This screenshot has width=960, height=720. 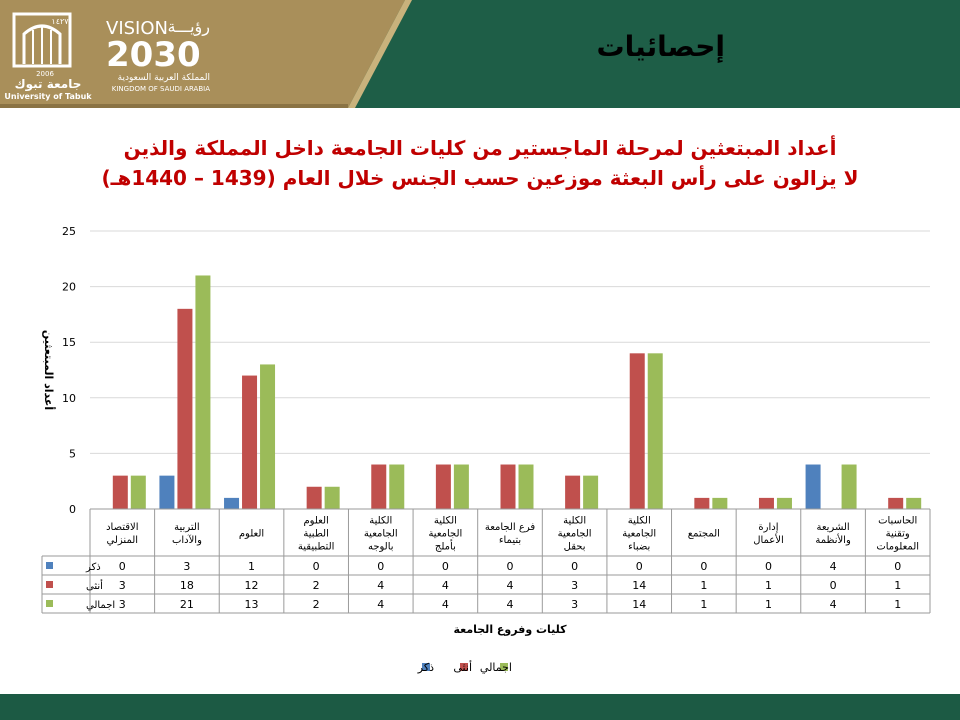 What do you see at coordinates (122, 534) in the screenshot?
I see `category-label: الاقتصاد المنزلي` at bounding box center [122, 534].